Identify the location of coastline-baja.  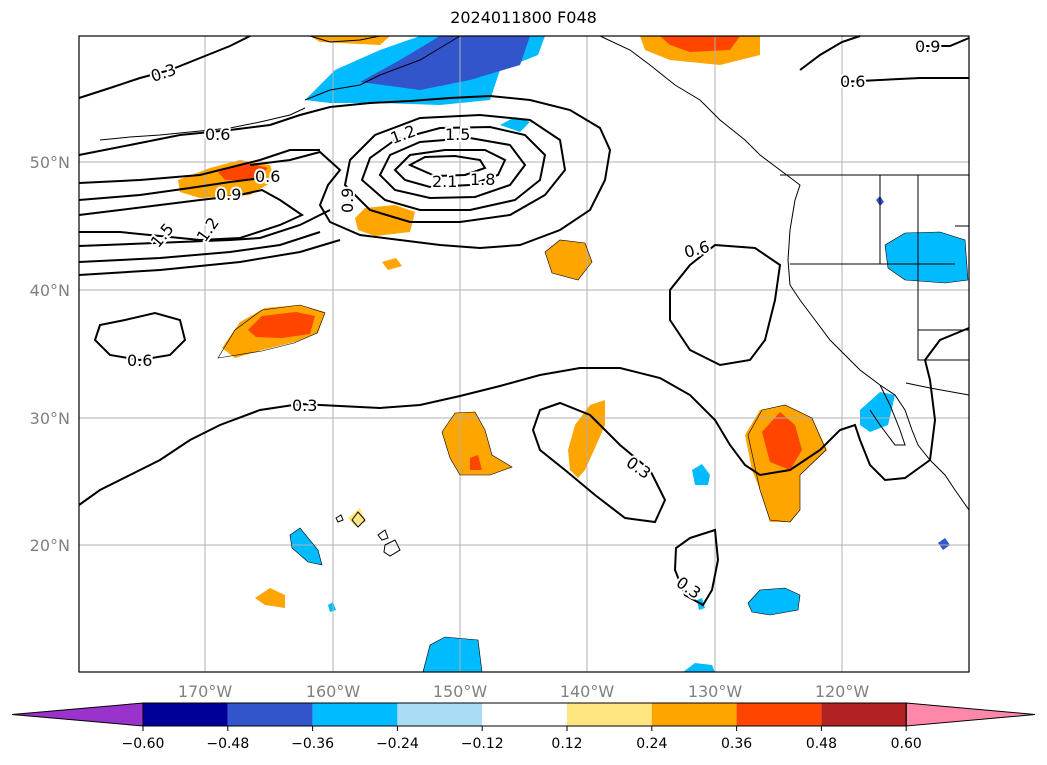
(887, 415).